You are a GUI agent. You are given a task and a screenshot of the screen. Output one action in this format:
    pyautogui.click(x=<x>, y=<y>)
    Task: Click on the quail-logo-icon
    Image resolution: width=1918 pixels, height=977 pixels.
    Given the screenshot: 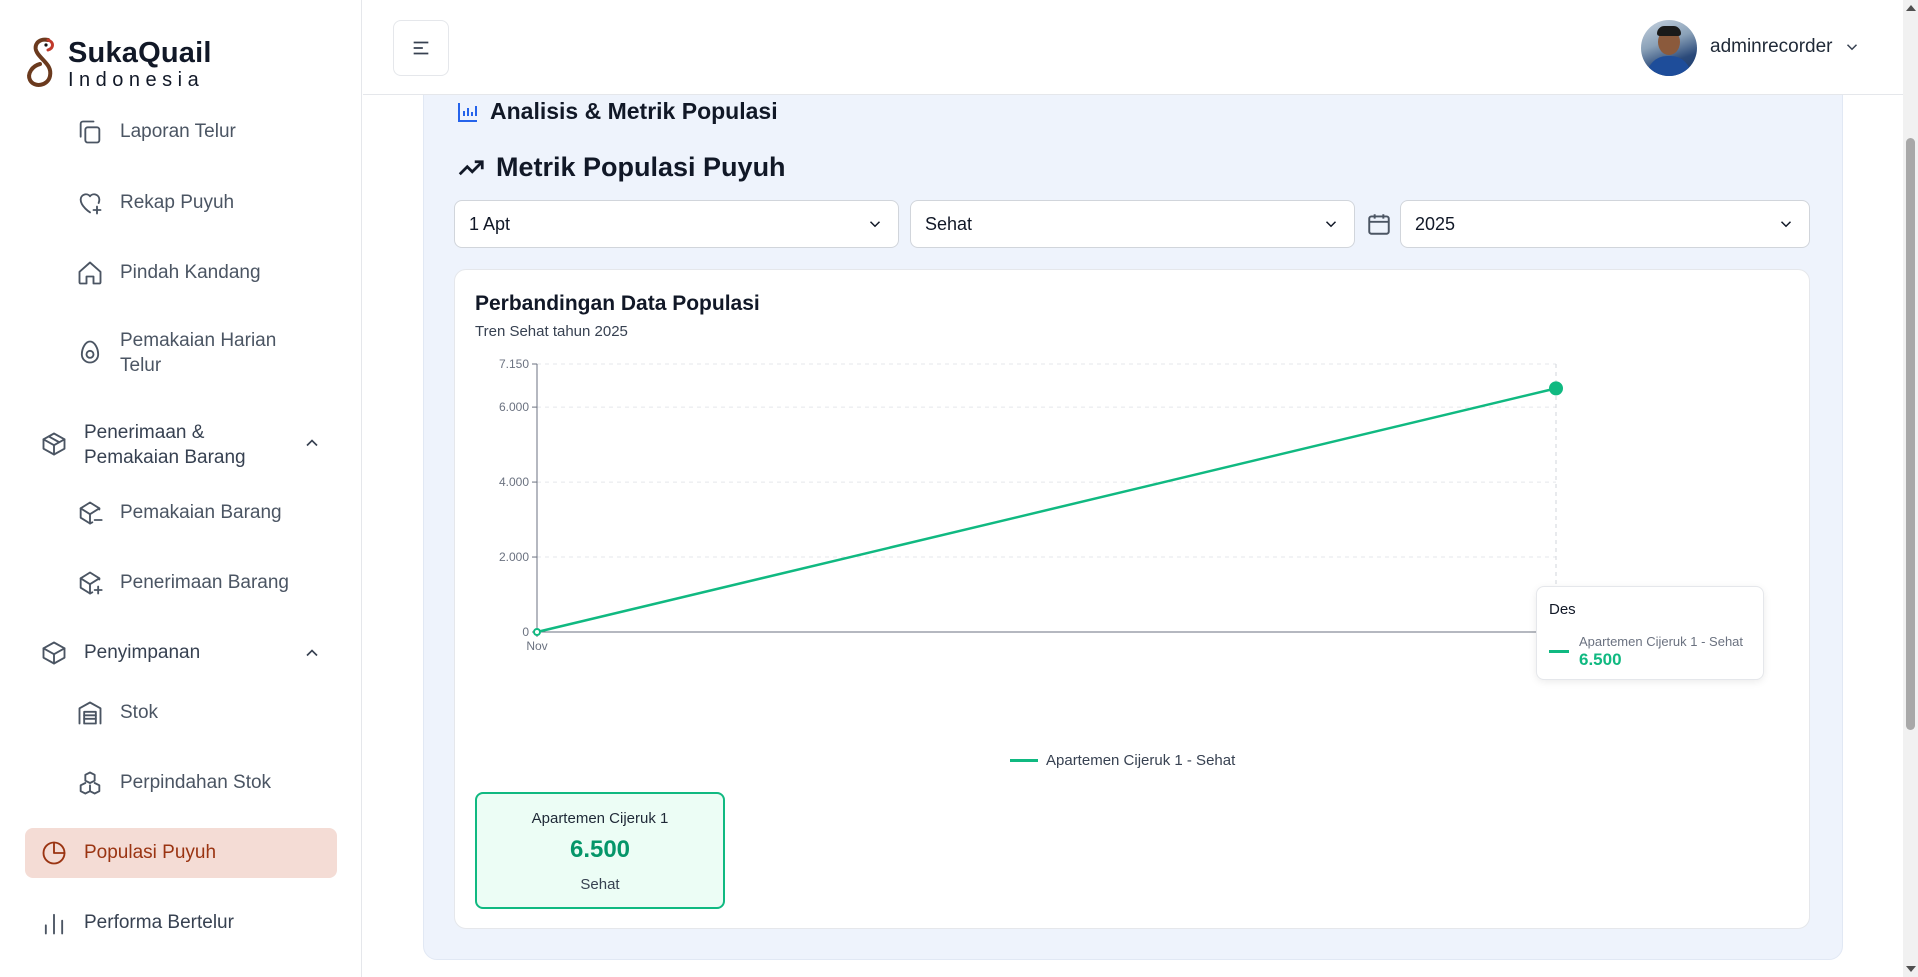 What is the action you would take?
    pyautogui.click(x=40, y=62)
    